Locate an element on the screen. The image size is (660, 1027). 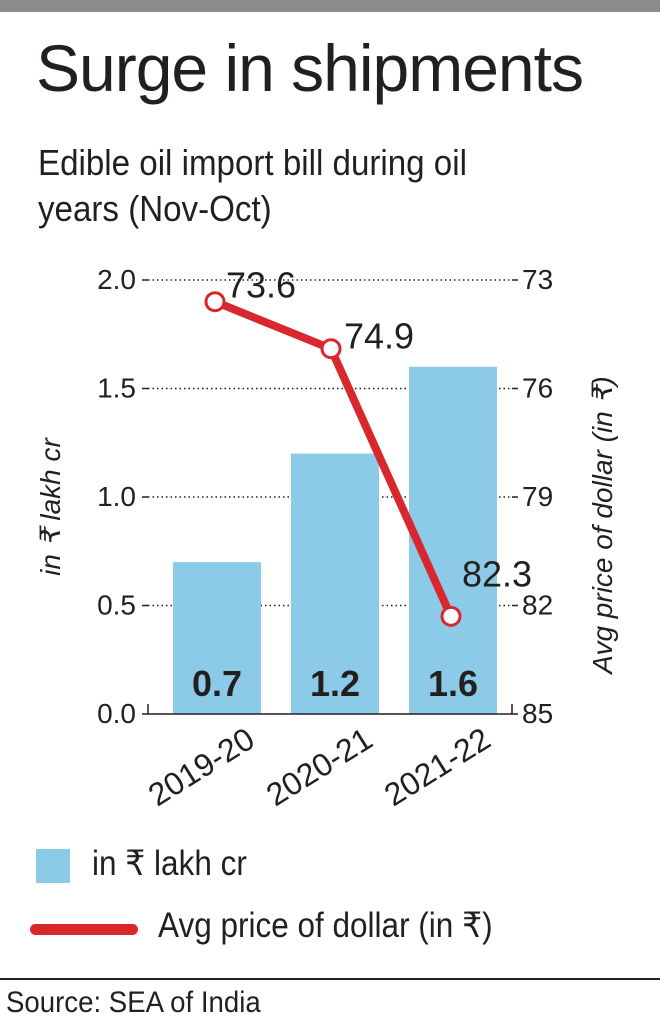
y-tick-label: 2.0 is located at coordinates (116, 279).